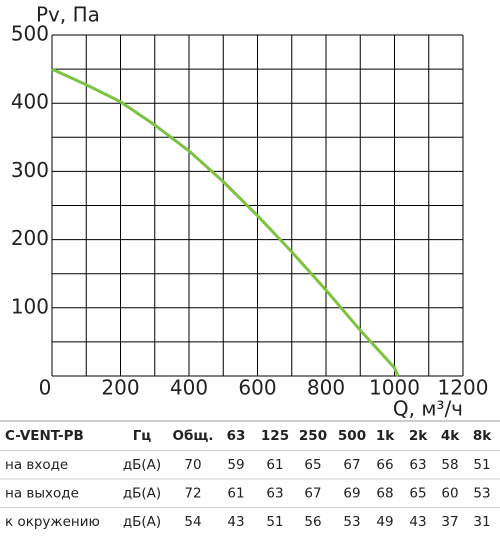  I want to click on y-tick-label: 300, so click(30, 170).